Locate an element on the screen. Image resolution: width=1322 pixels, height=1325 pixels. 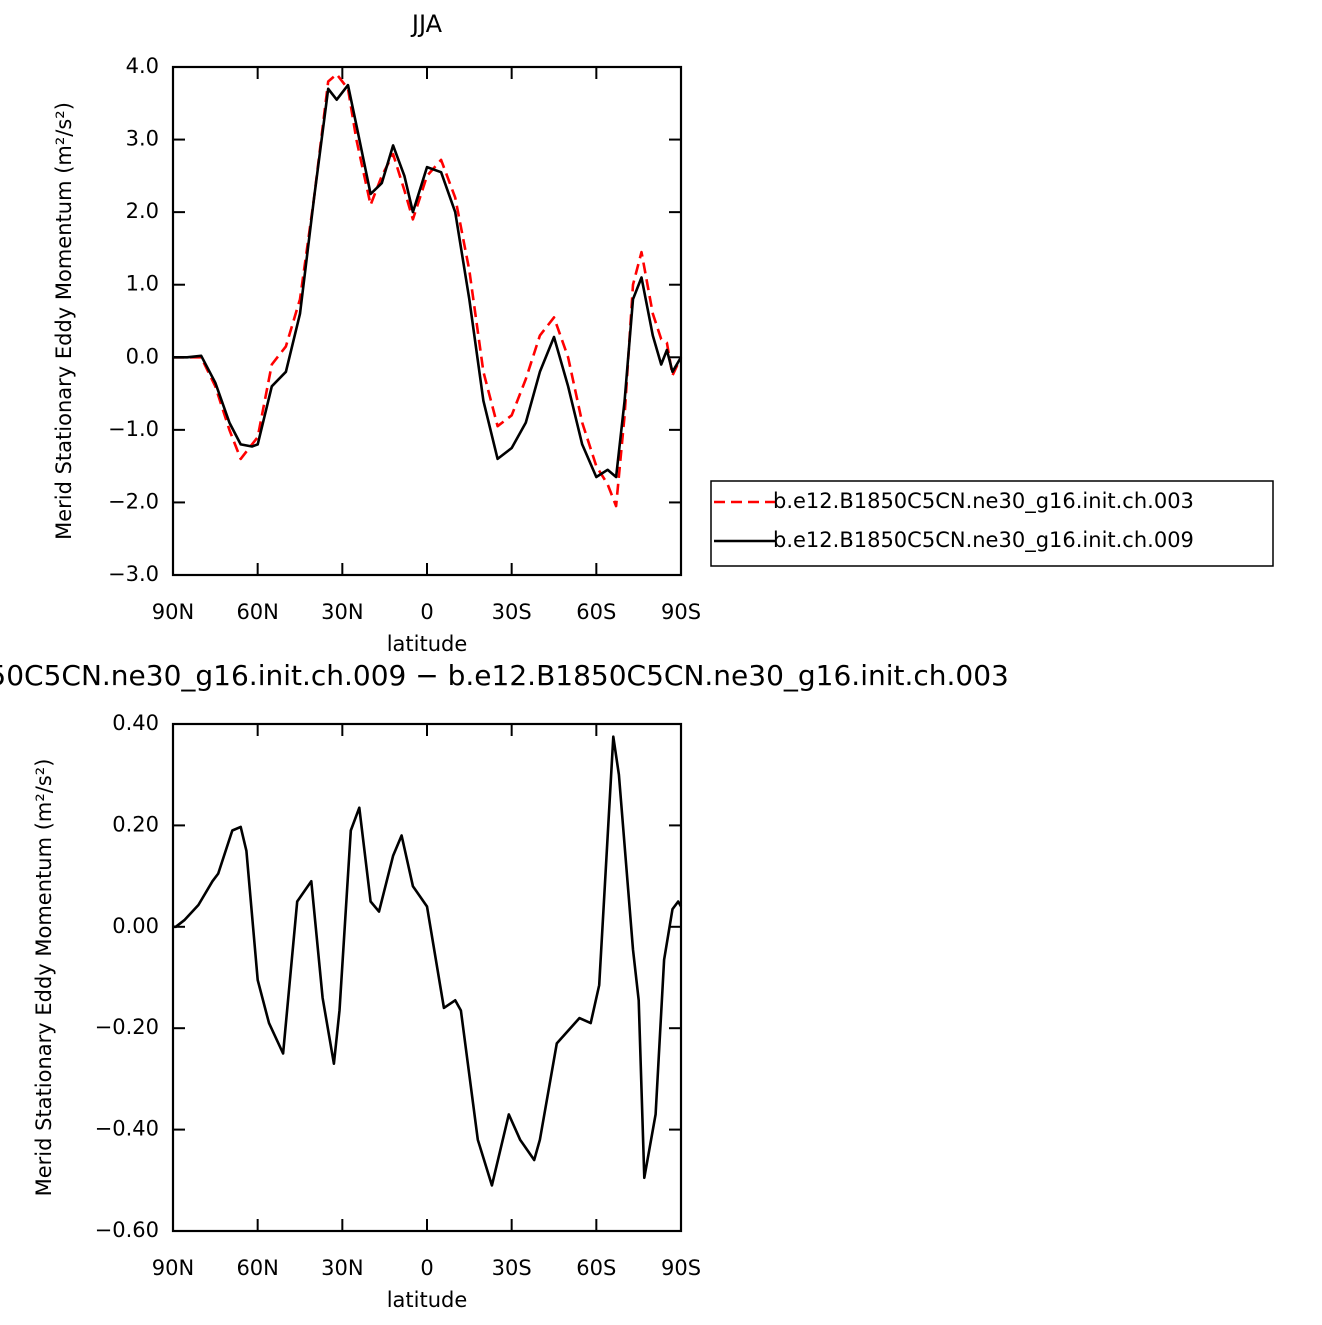
y-tick-label: 0.20 is located at coordinates (135, 824).